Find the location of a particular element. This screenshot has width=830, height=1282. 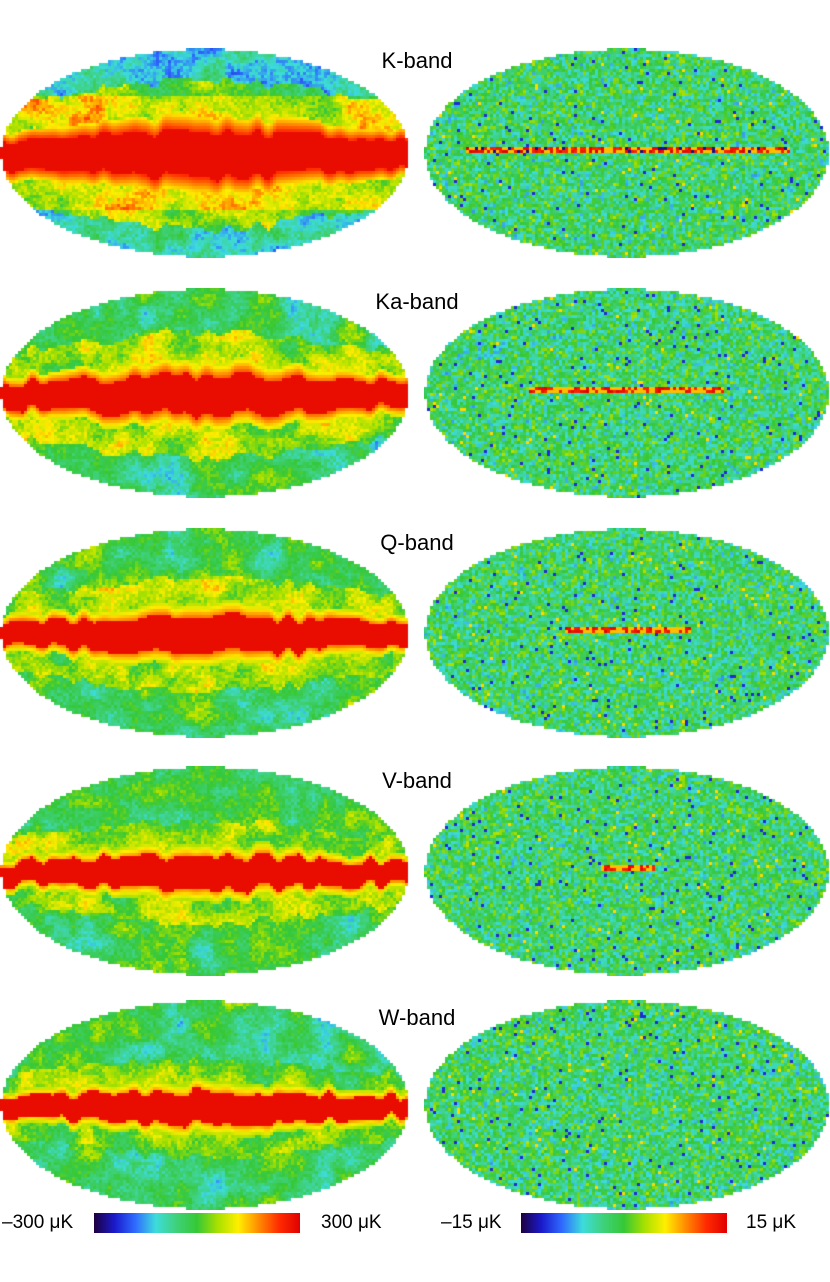

q-band-residual-map is located at coordinates (627, 633).